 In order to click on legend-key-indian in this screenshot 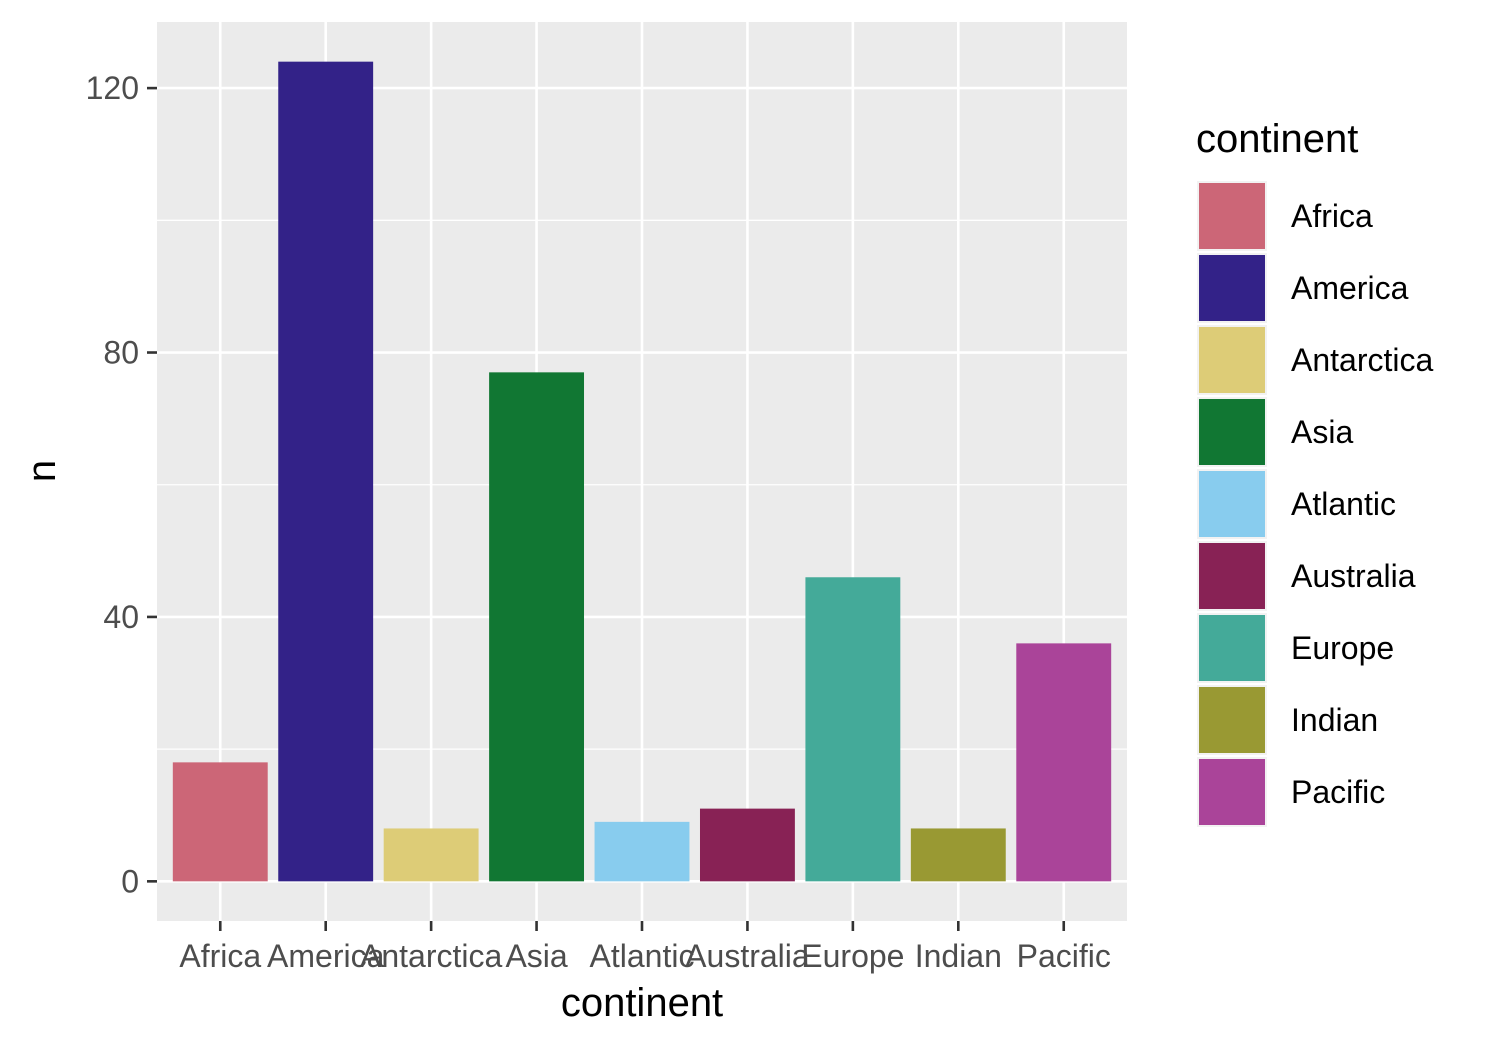, I will do `click(1232, 720)`.